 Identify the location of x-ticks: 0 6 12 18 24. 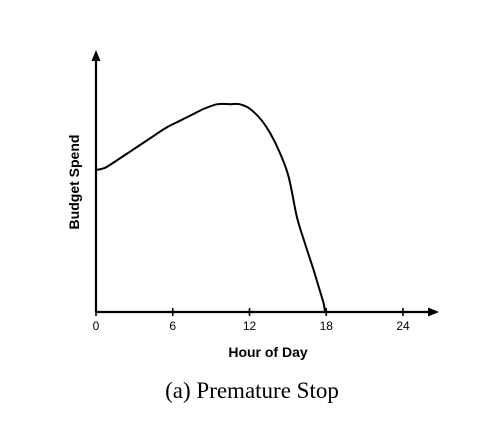
(251, 320).